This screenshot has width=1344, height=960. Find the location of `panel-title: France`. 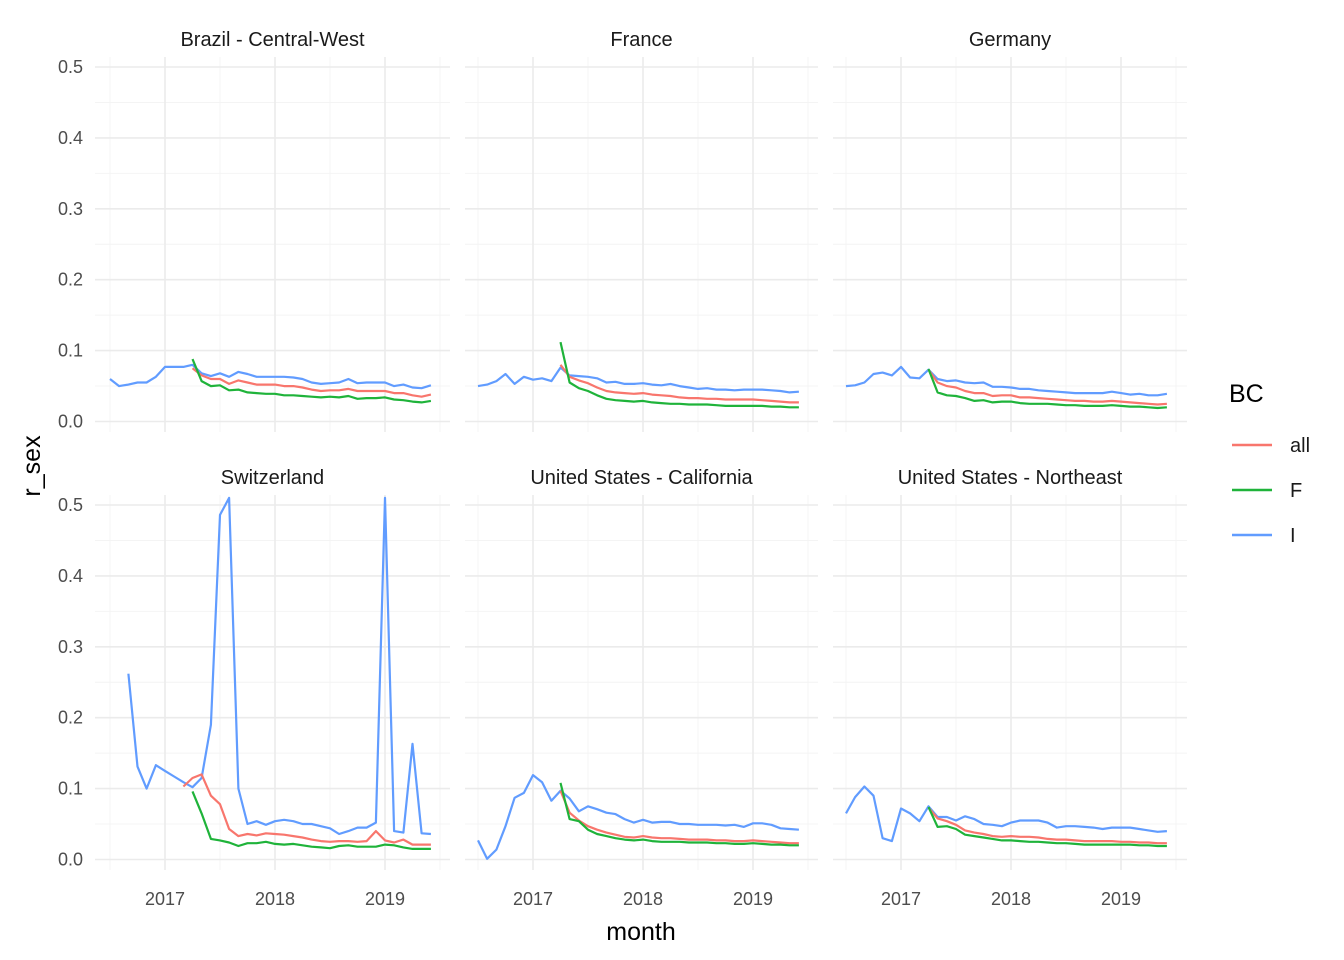

panel-title: France is located at coordinates (641, 40).